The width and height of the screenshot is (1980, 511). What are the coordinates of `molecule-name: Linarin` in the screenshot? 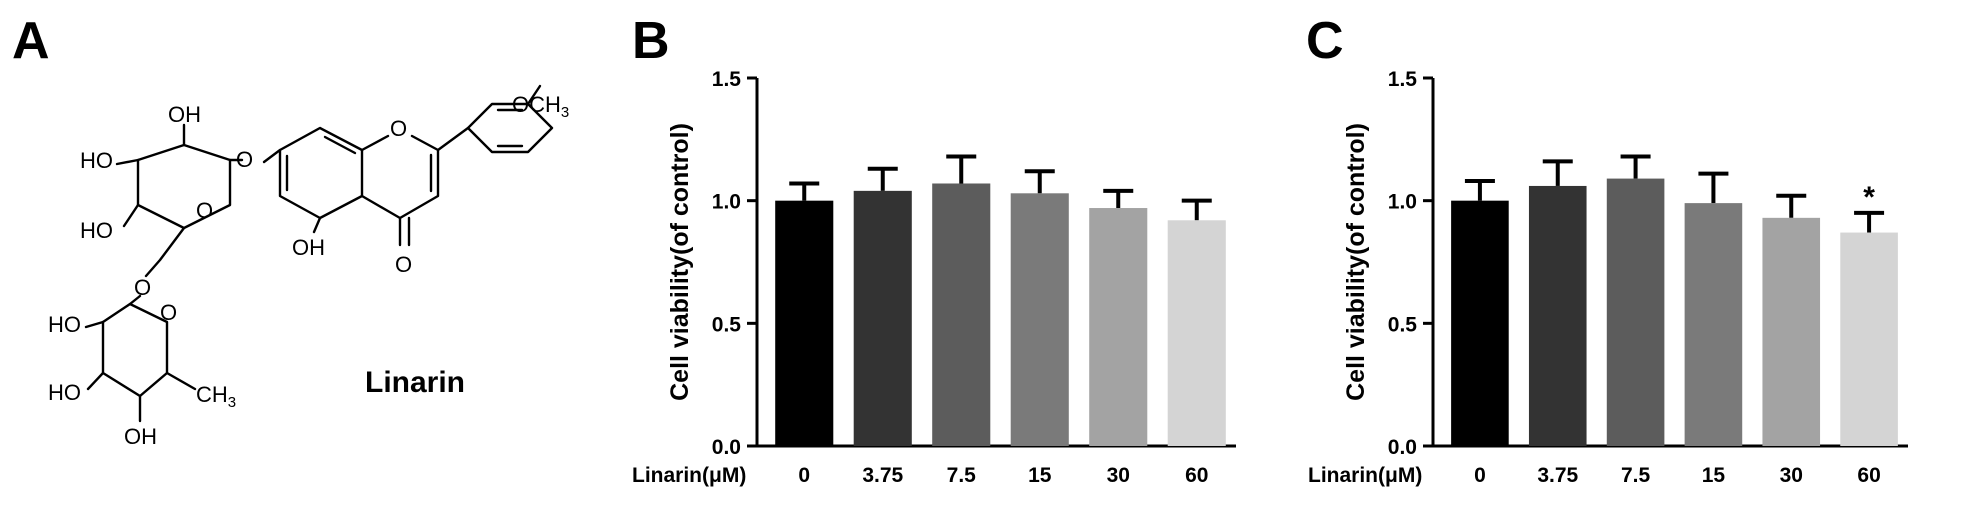 It's located at (415, 382).